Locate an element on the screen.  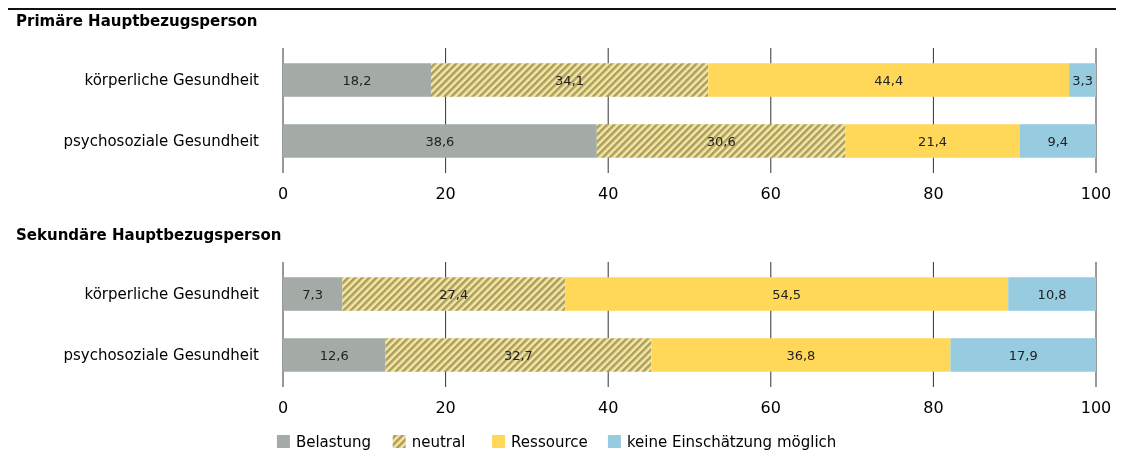
data-label: 30,6 is located at coordinates (721, 141).